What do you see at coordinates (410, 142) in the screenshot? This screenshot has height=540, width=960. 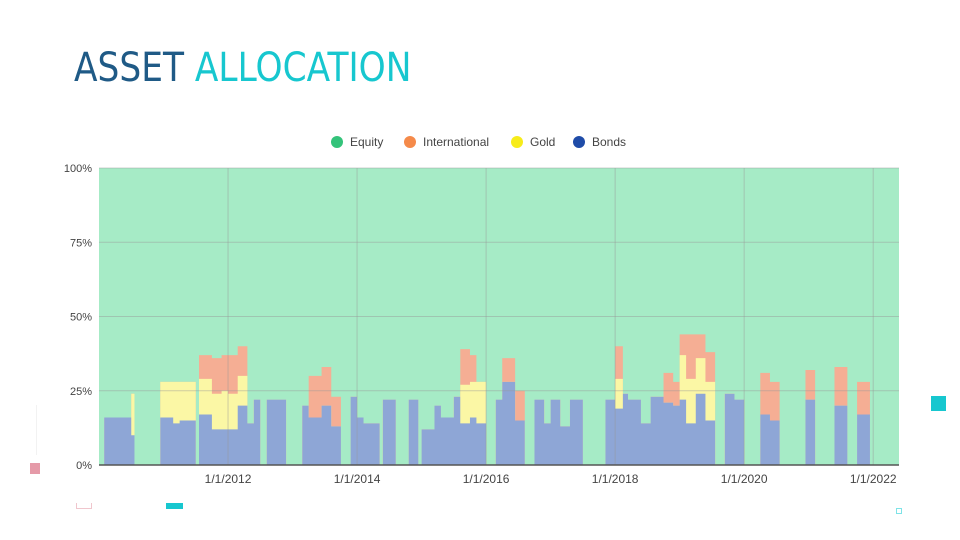 I see `legend-marker-international` at bounding box center [410, 142].